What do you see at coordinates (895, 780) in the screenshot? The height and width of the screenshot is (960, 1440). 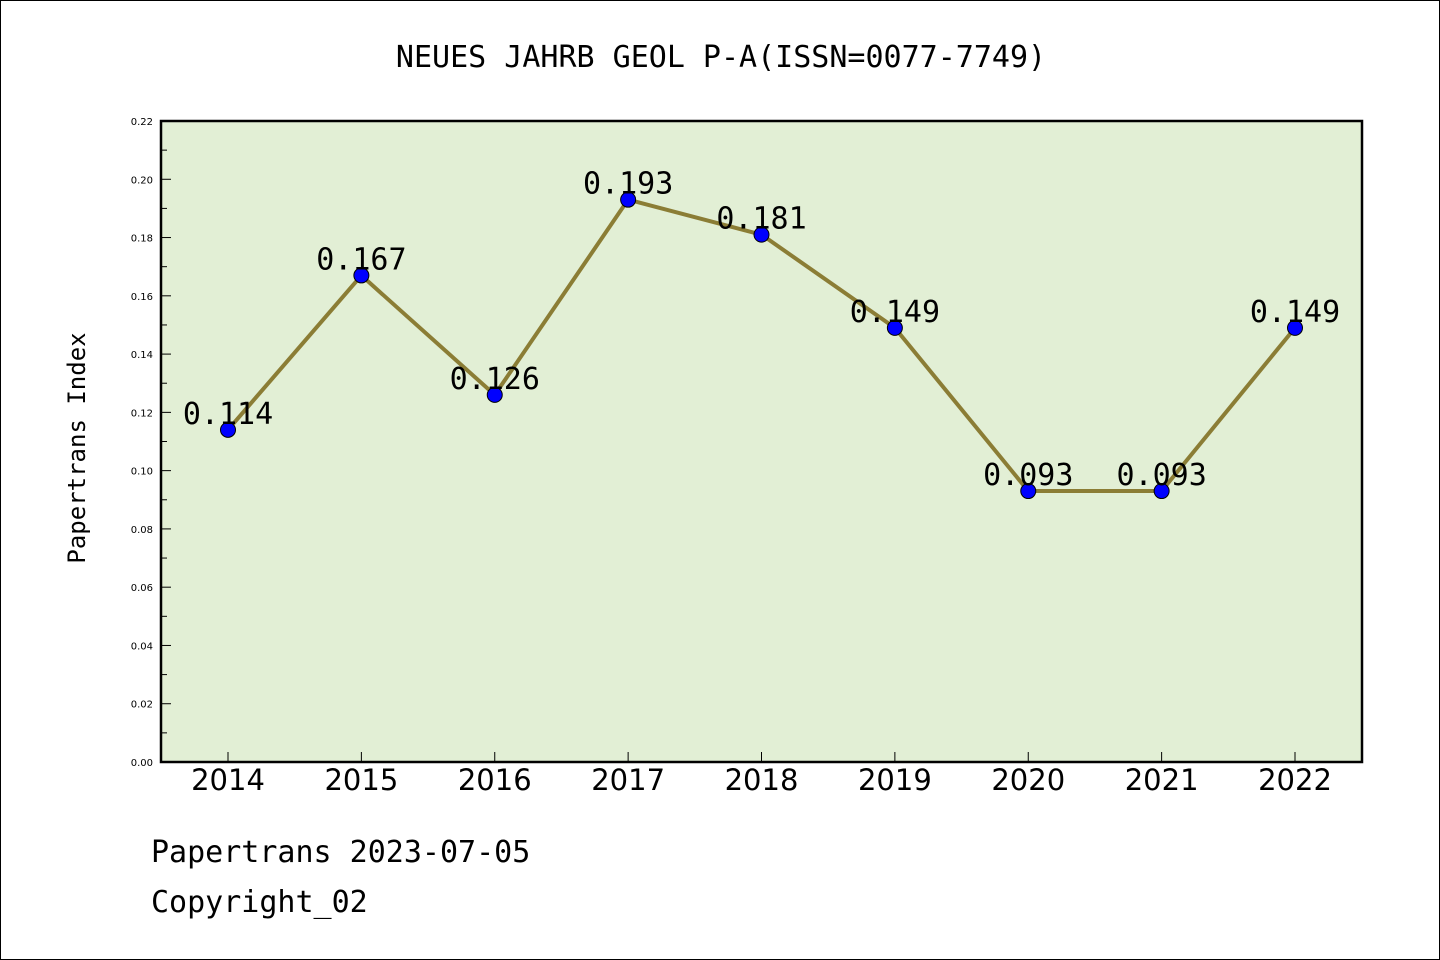 I see `x-tick-label: 2019` at bounding box center [895, 780].